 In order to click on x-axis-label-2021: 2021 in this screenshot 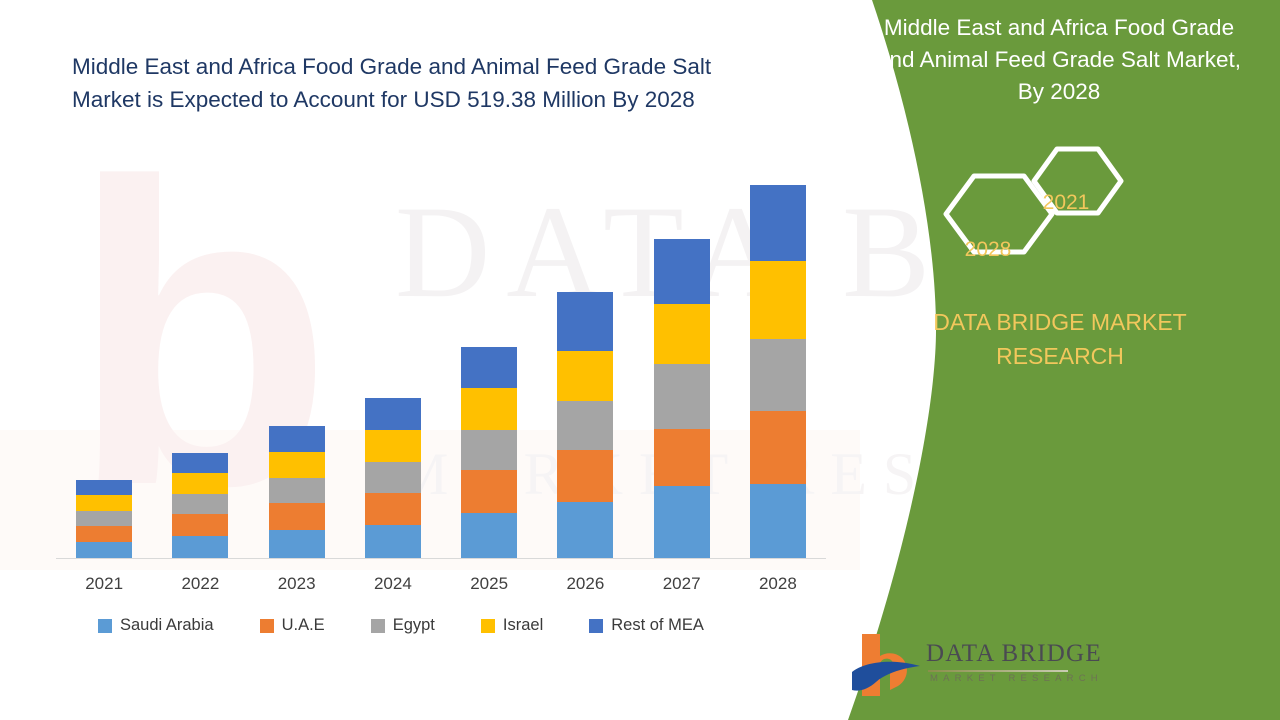, I will do `click(104, 583)`.